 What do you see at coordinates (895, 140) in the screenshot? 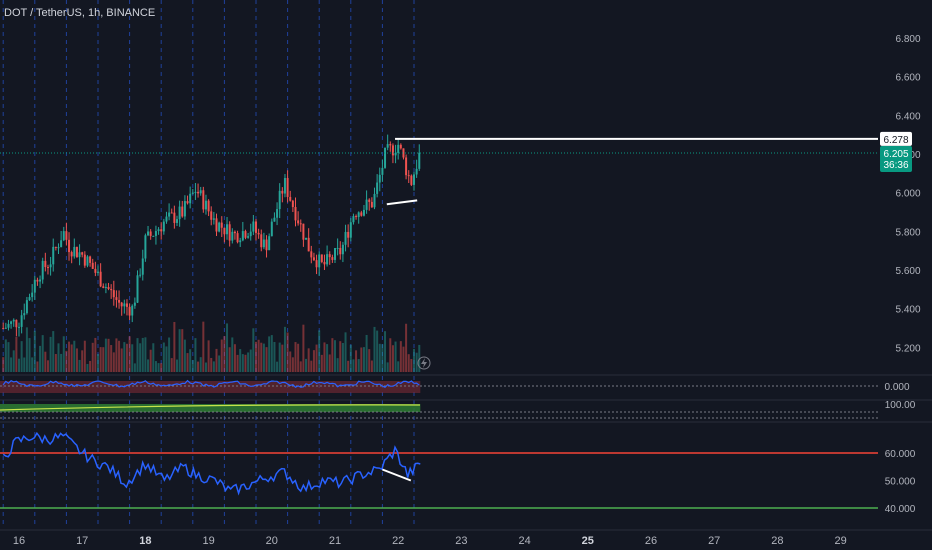
I see `level-price-label: 6.278` at bounding box center [895, 140].